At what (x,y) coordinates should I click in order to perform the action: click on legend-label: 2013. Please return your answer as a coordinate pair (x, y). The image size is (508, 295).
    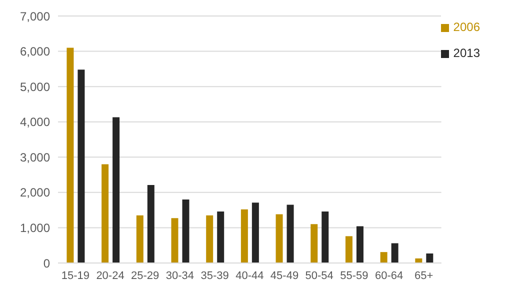
    Looking at the image, I should click on (466, 53).